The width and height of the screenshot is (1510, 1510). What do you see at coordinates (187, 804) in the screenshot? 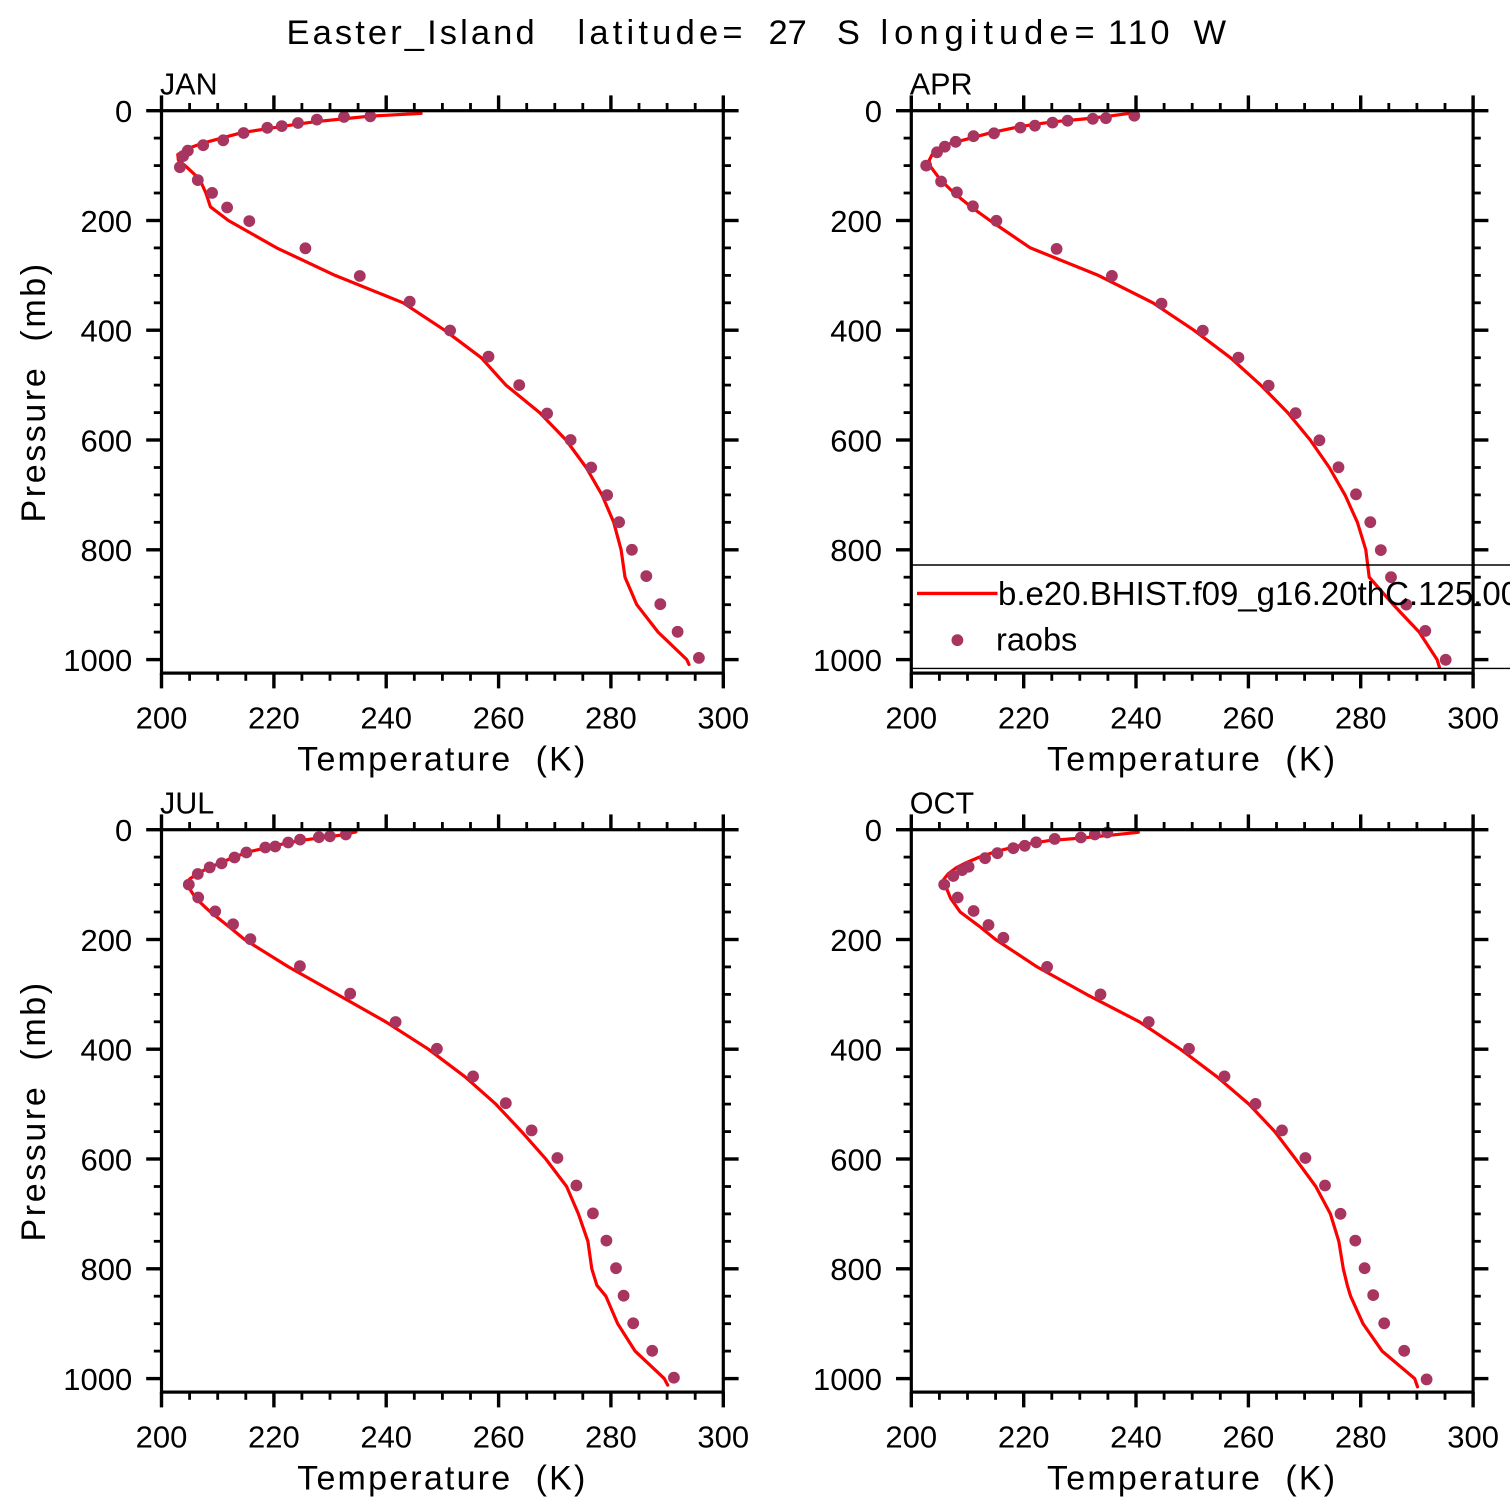
I see `svg-text: JUL` at bounding box center [187, 804].